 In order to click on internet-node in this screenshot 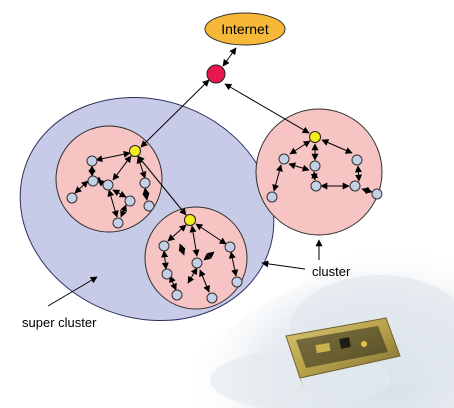, I will do `click(245, 29)`.